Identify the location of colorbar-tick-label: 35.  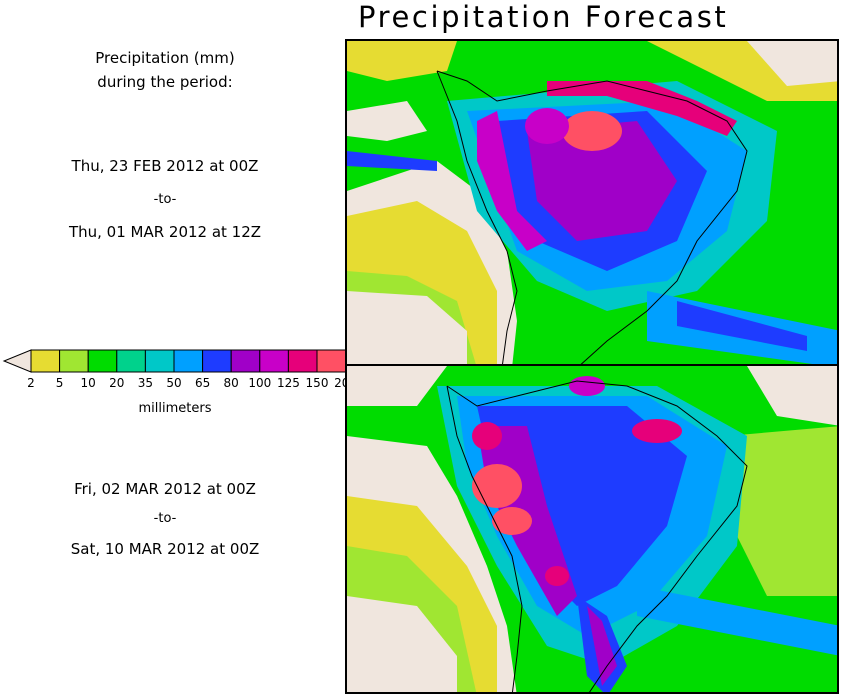
(145, 383).